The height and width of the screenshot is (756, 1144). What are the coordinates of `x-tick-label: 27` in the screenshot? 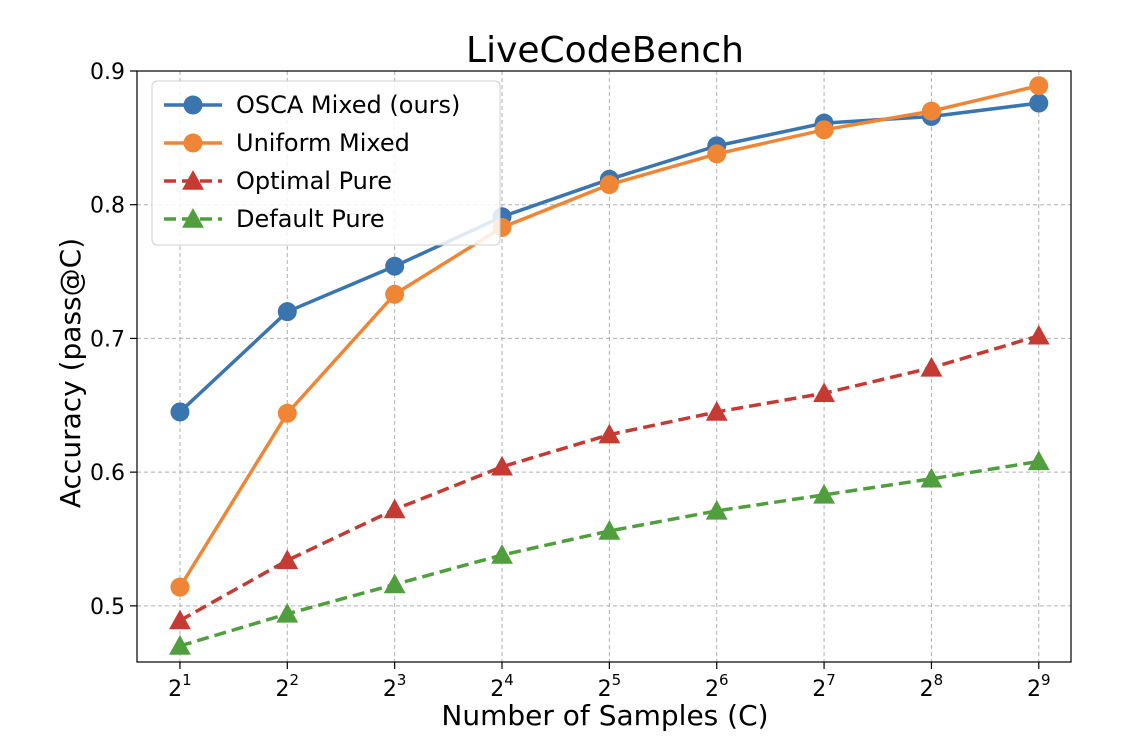 It's located at (824, 686).